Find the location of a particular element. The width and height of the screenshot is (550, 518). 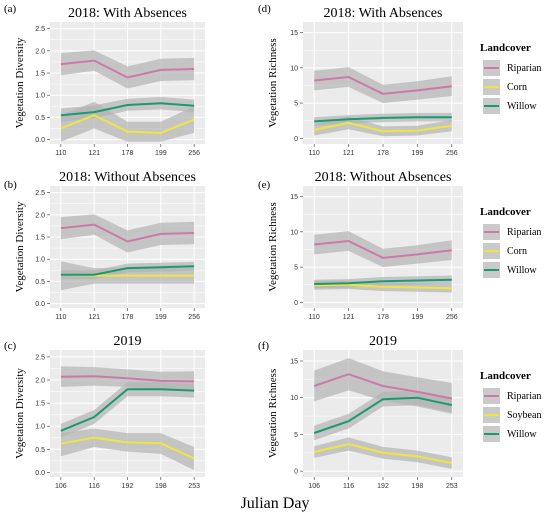

series-line-soybean is located at coordinates (127, 448).